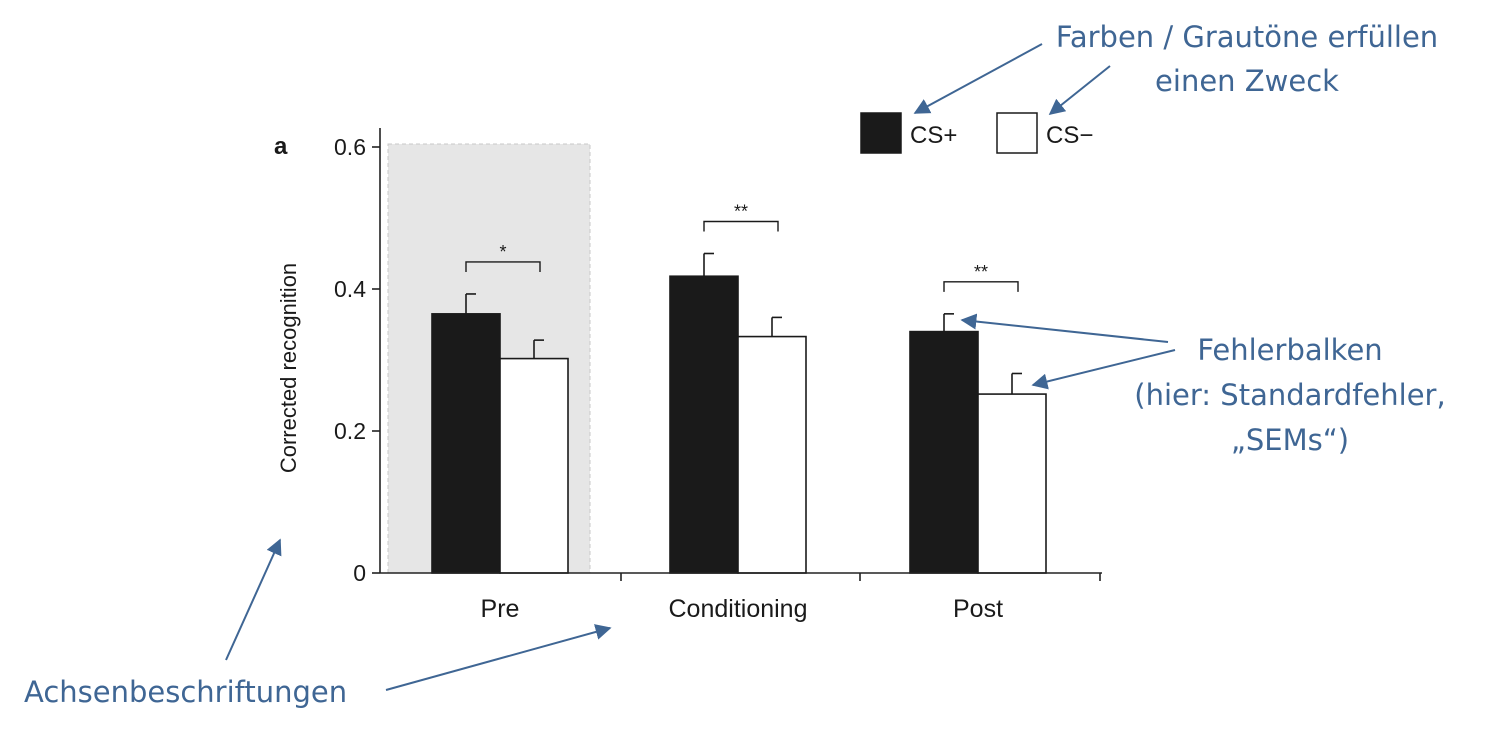 The image size is (1508, 736). What do you see at coordinates (1289, 395) in the screenshot?
I see `annotation-errorbars-line2: (hier: Standardfehler,` at bounding box center [1289, 395].